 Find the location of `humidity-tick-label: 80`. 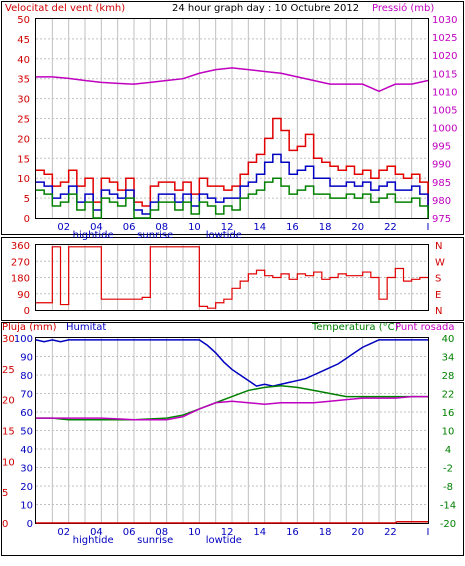

humidity-tick-label: 80 is located at coordinates (26, 376).